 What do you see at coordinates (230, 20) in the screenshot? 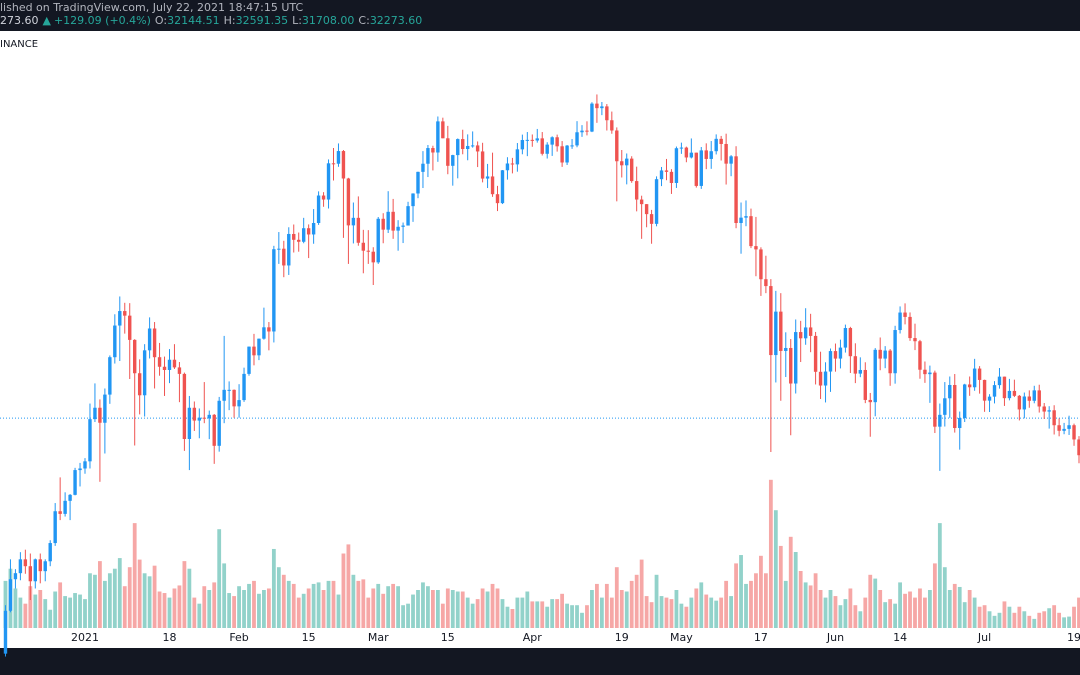
I see `quote-key: H:` at bounding box center [230, 20].